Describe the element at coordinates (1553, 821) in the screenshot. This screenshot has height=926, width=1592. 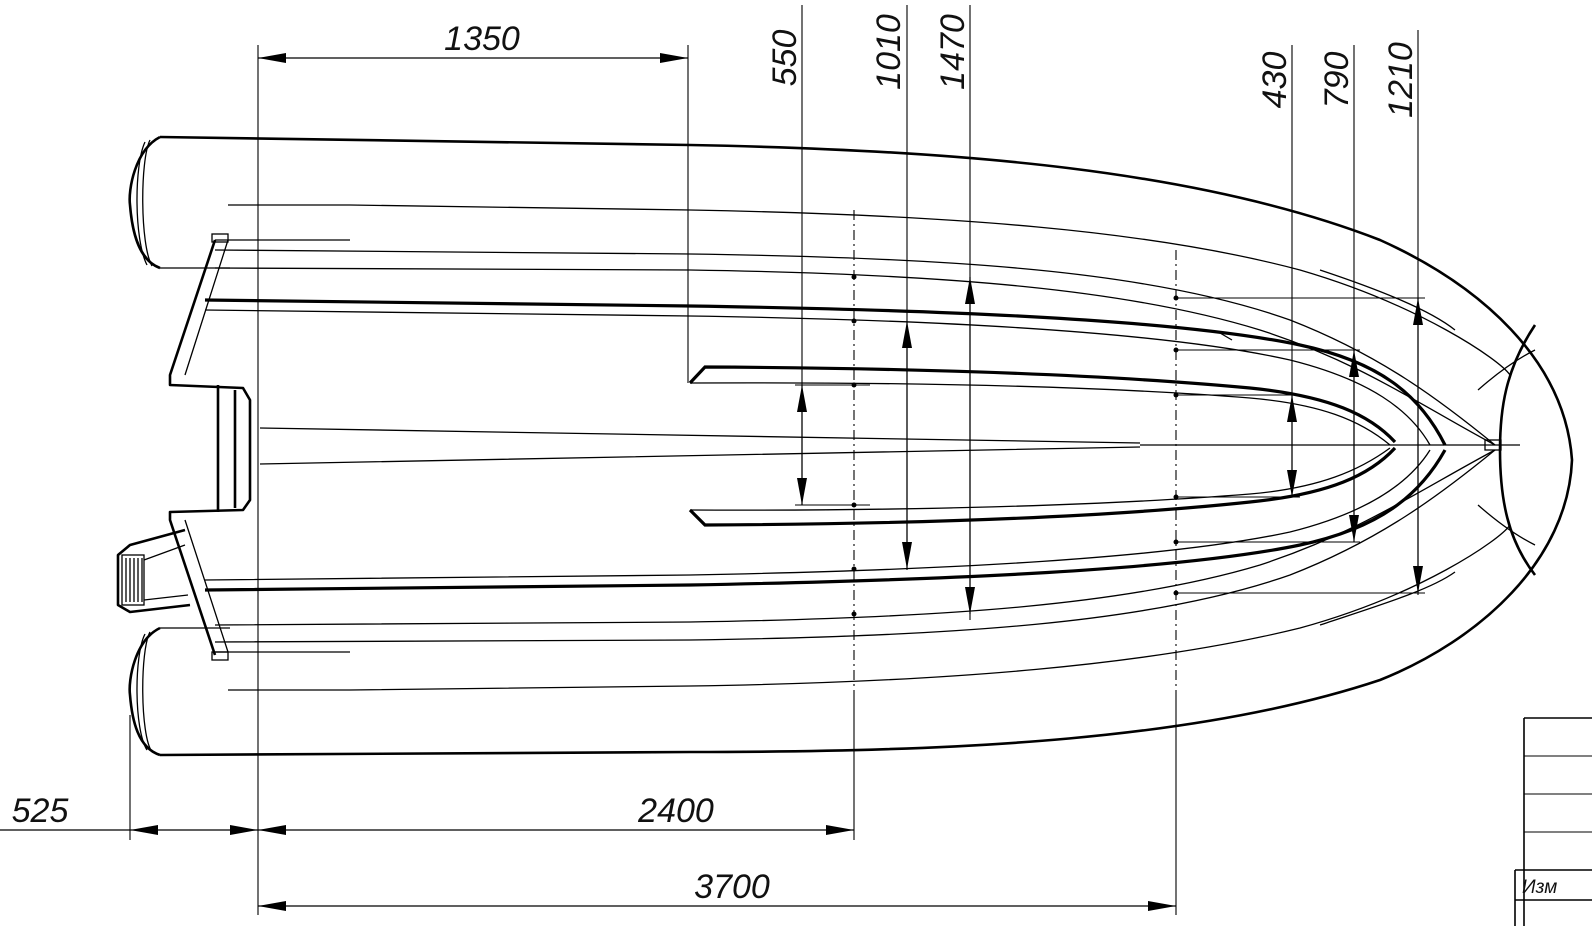
I see `title-block: Изм` at that location.